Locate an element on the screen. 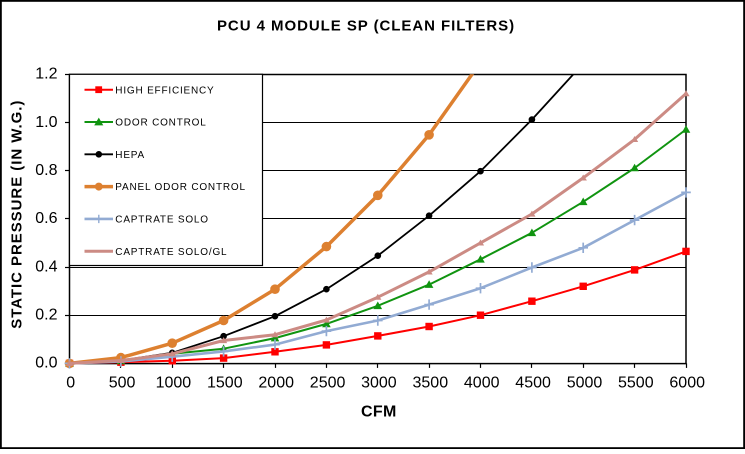  svg-text: PANEL ODOR CONTROL is located at coordinates (180, 187).